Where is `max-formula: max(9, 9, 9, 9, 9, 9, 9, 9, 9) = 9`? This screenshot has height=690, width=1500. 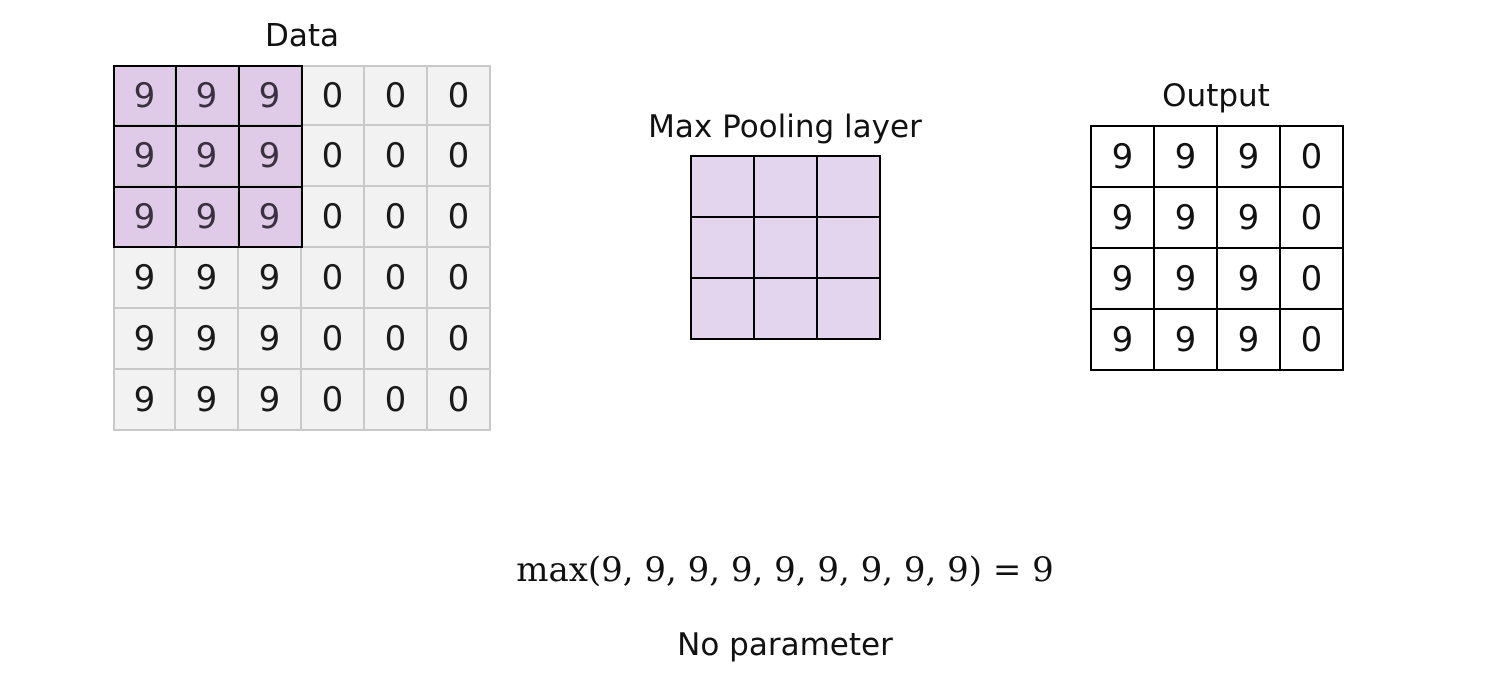 max-formula: max(9, 9, 9, 9, 9, 9, 9, 9, 9) = 9 is located at coordinates (785, 570).